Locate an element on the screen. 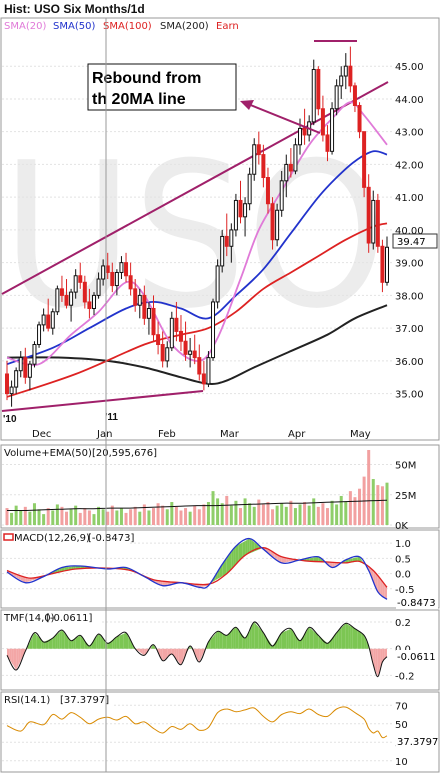 The height and width of the screenshot is (775, 440). volume-axis-tick-label: 50M is located at coordinates (405, 466).